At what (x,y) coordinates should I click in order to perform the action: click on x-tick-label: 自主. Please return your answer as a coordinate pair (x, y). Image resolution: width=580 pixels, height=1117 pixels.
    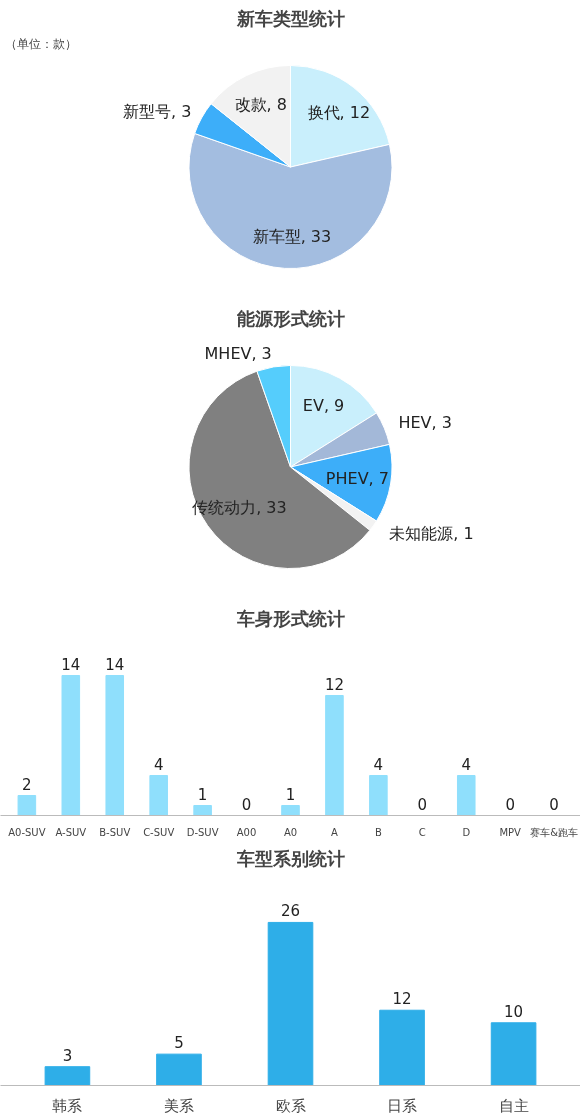
    Looking at the image, I should click on (513, 1105).